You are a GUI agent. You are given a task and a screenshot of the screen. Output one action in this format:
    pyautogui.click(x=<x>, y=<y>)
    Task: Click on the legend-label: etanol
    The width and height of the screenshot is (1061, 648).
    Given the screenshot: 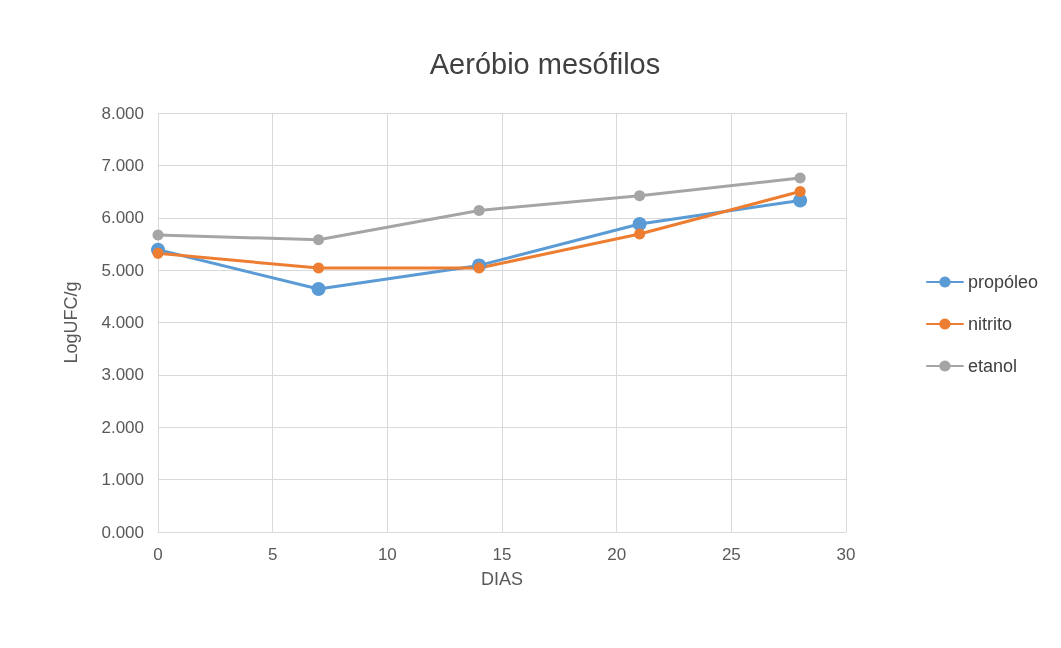 What is the action you would take?
    pyautogui.click(x=992, y=366)
    